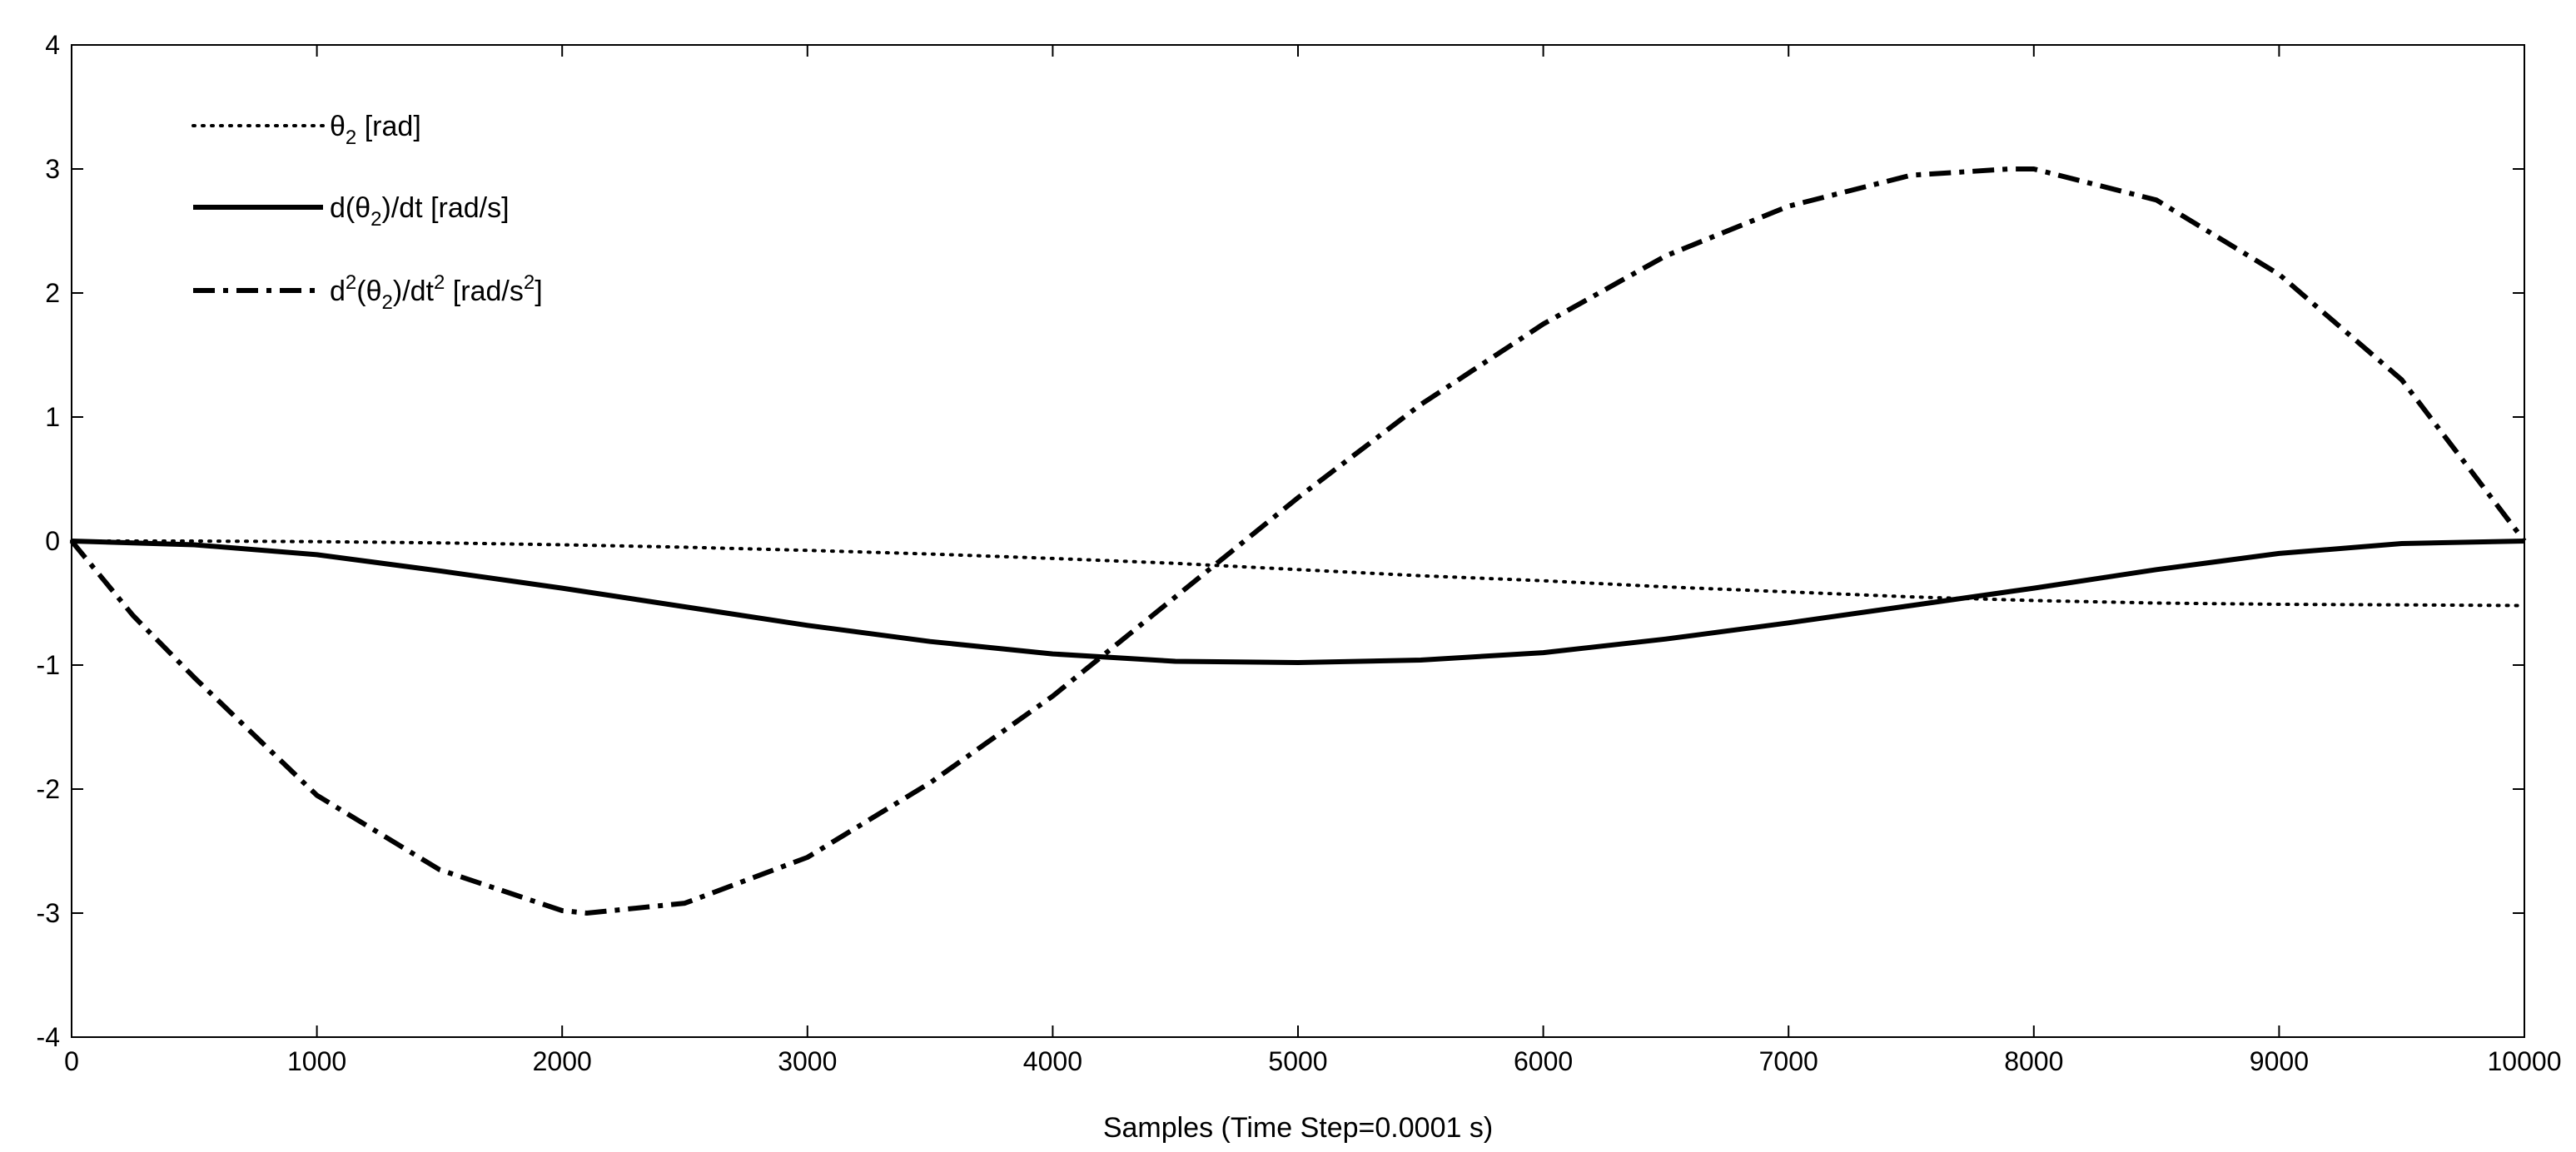  Describe the element at coordinates (52, 45) in the screenshot. I see `y-tick-label: 4` at that location.